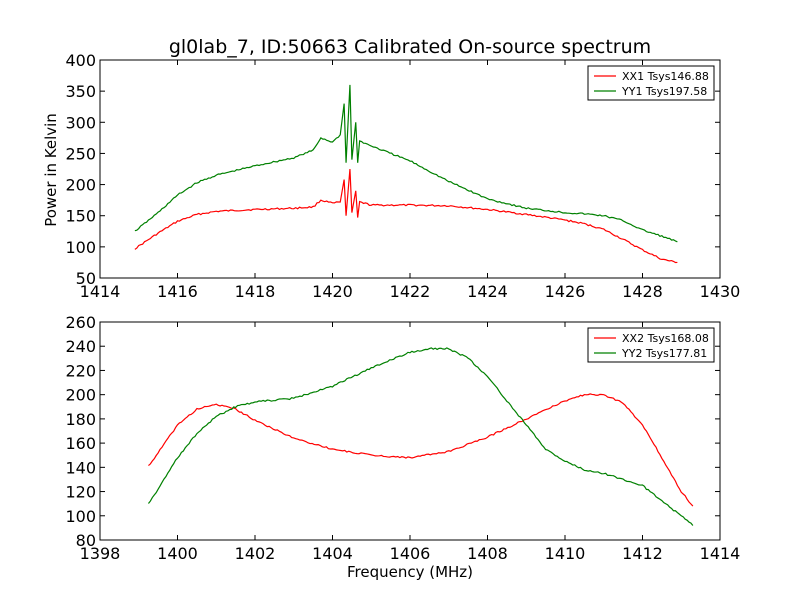  Describe the element at coordinates (410, 572) in the screenshot. I see `x-axis-label: Frequency (MHz)` at that location.